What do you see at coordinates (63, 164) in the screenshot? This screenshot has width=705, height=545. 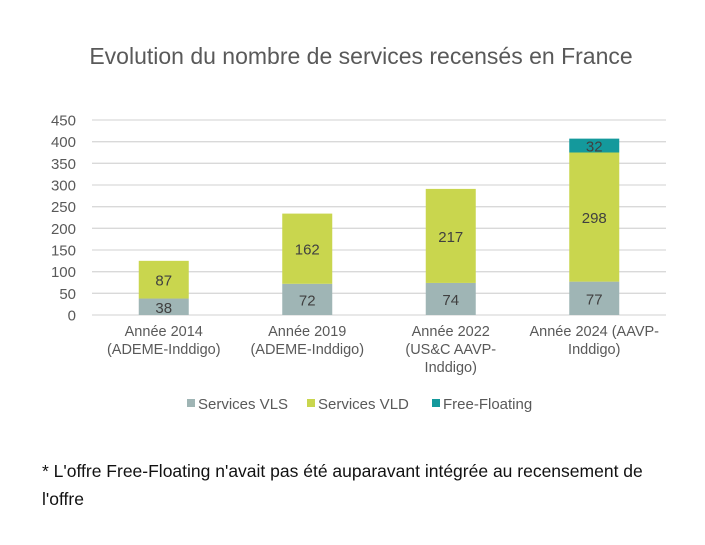 I see `y-tick-label: 350` at bounding box center [63, 164].